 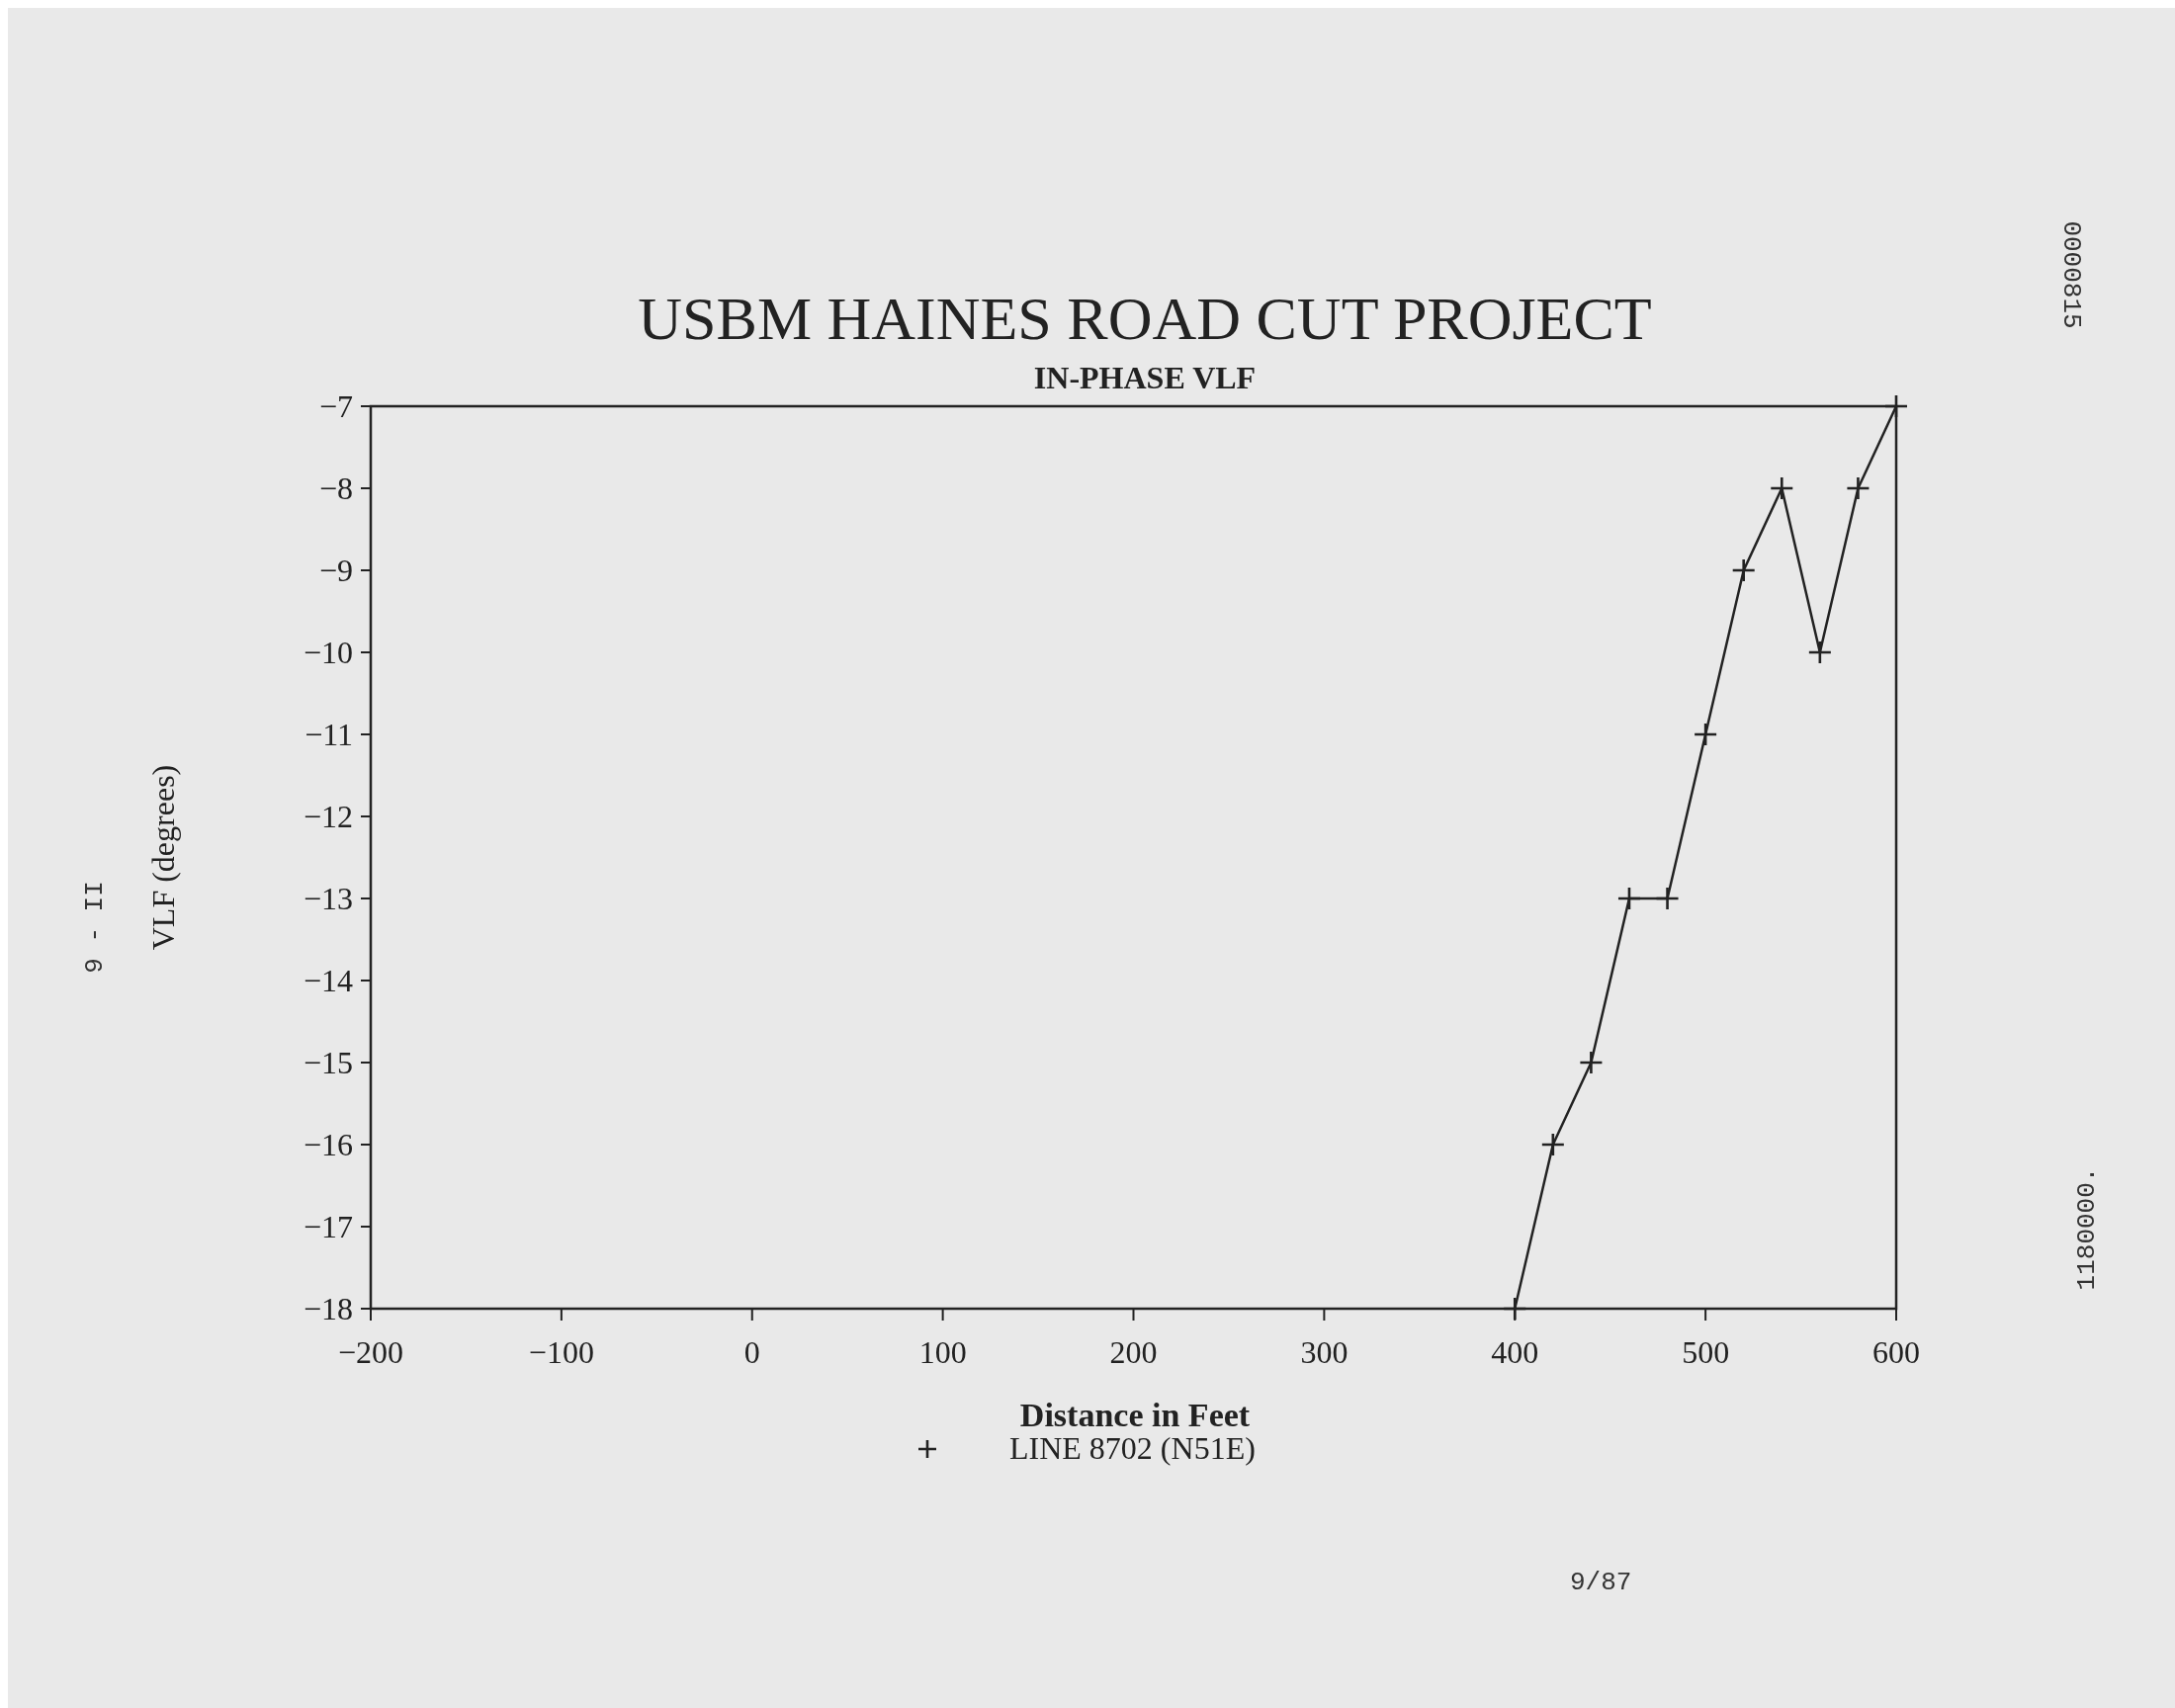 What do you see at coordinates (328, 817) in the screenshot?
I see `y-tick-label: −12` at bounding box center [328, 817].